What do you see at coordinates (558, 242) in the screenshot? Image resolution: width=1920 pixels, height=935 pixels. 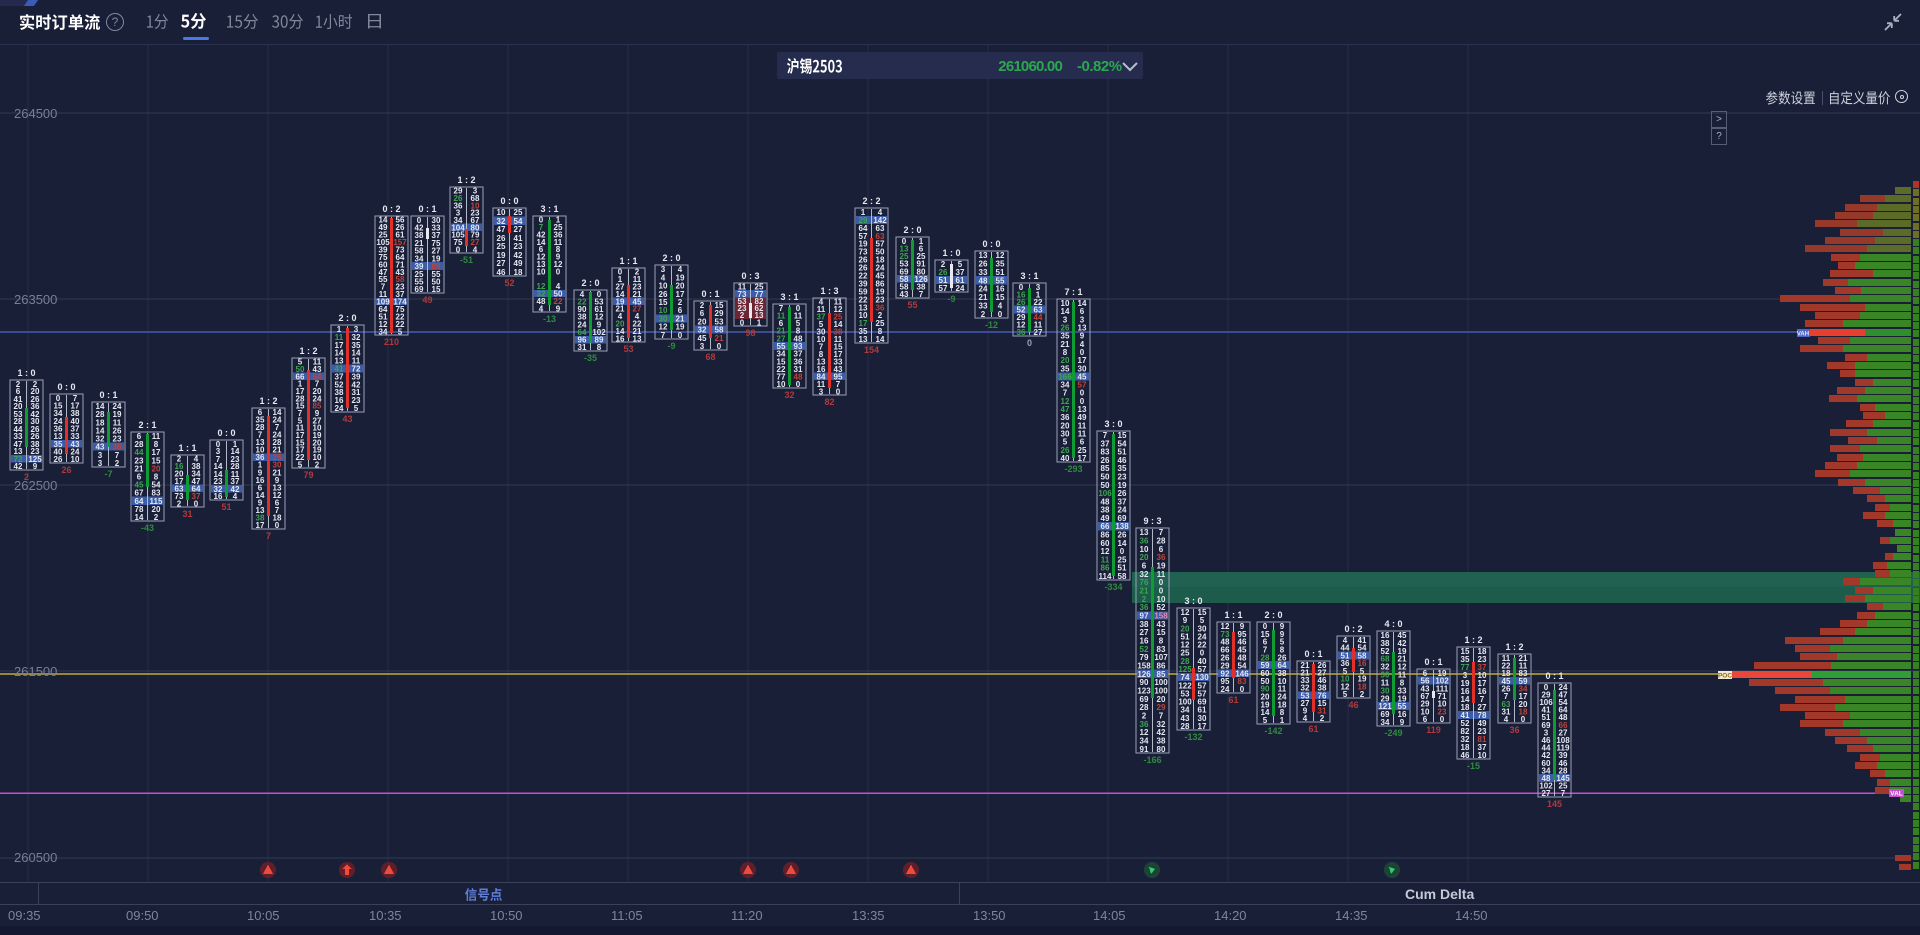 I see `svg-text: 11` at bounding box center [558, 242].